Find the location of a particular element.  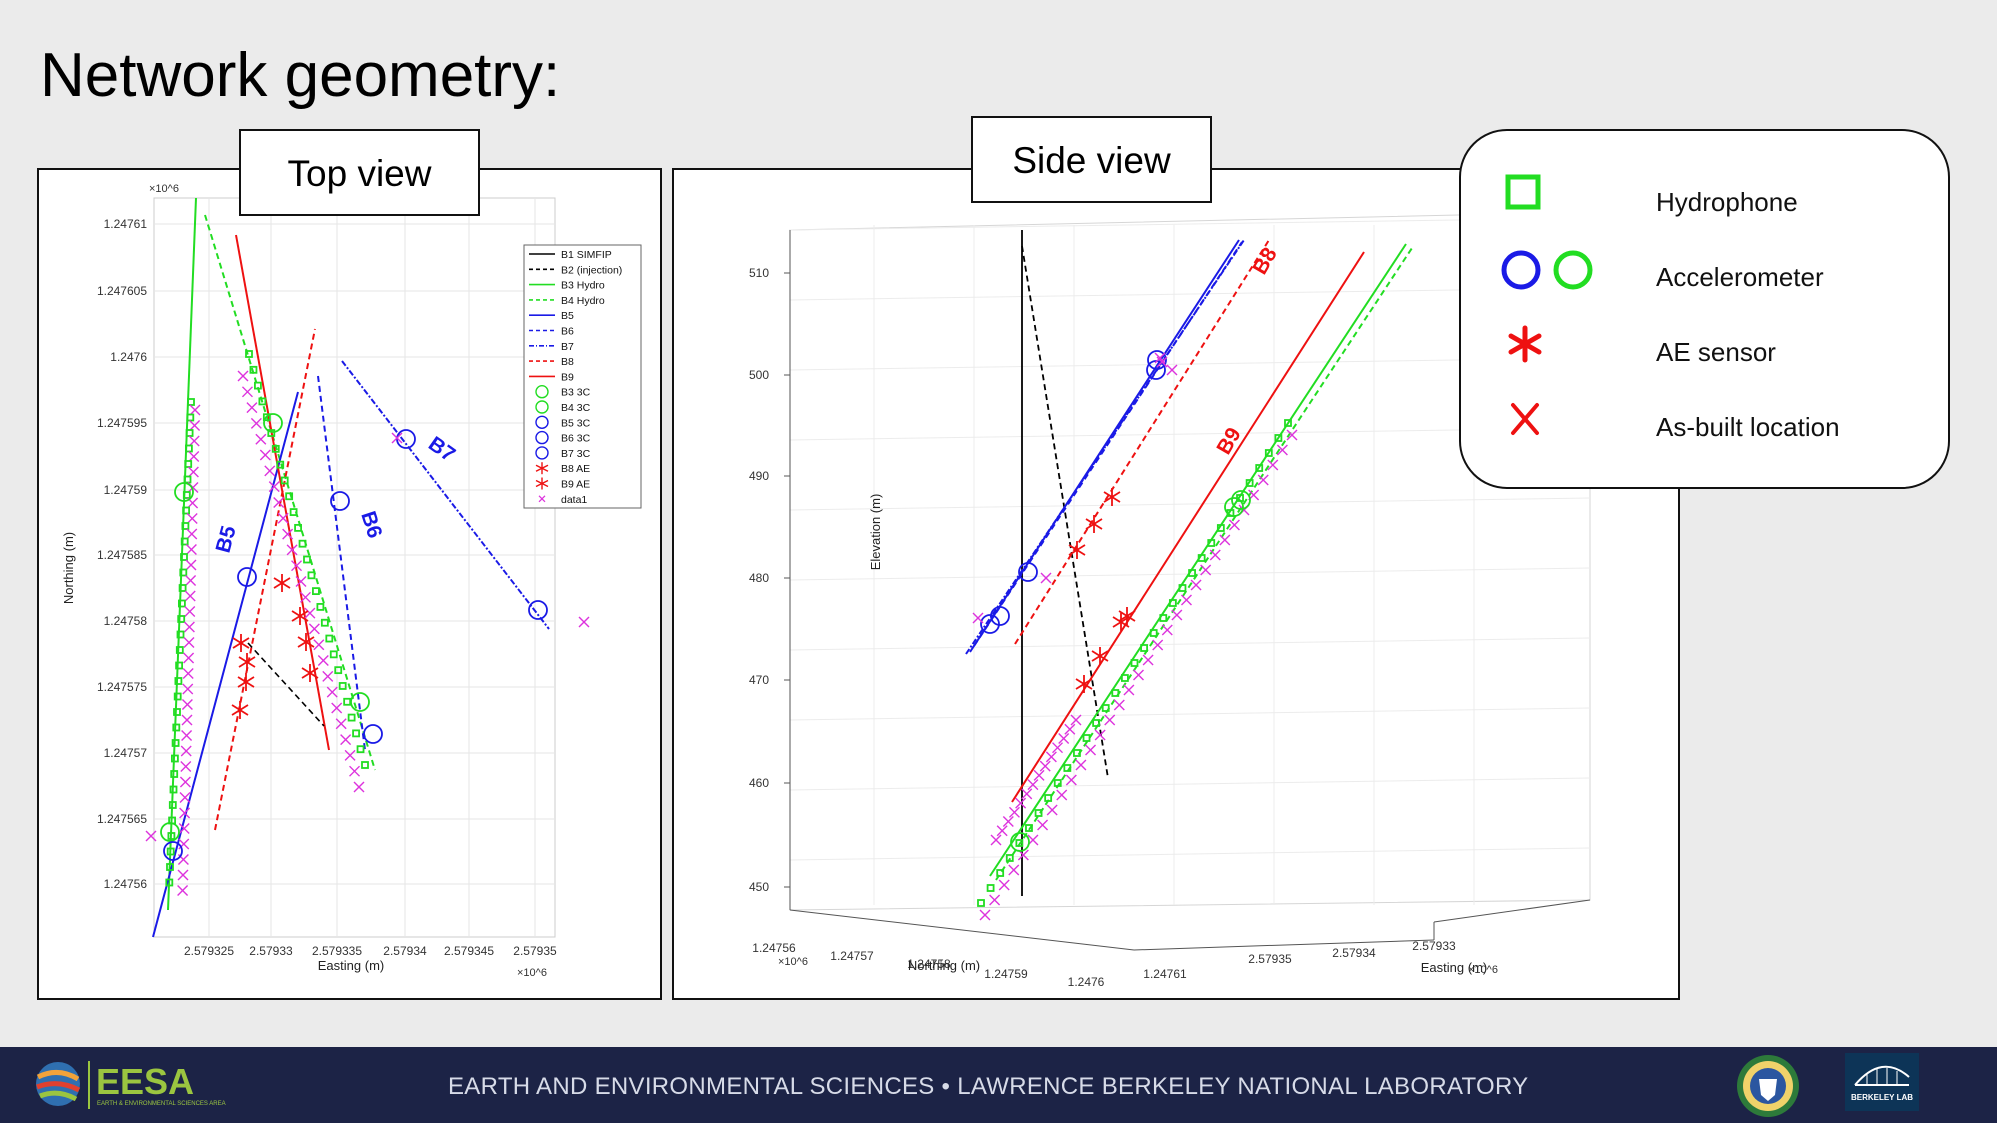

legend-entry-label: B4 Hydro is located at coordinates (583, 301).